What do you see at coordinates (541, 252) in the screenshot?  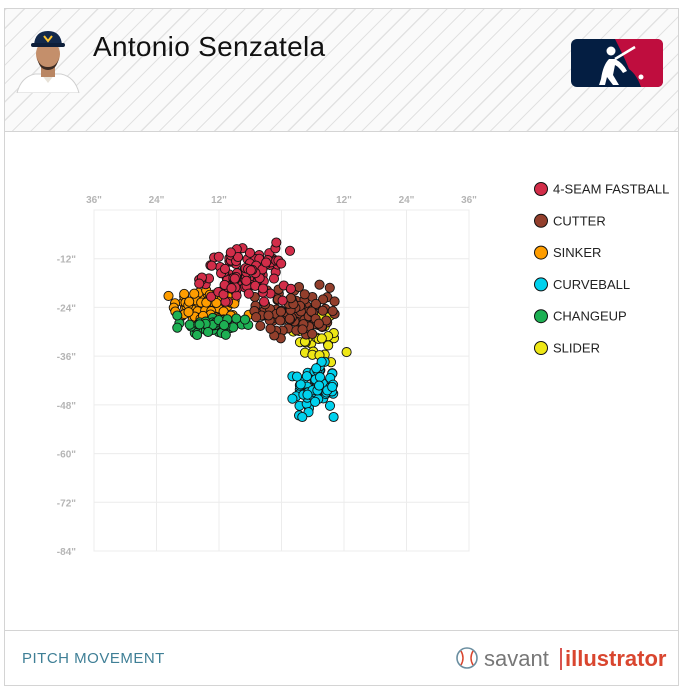 I see `legend-marker-sinker` at bounding box center [541, 252].